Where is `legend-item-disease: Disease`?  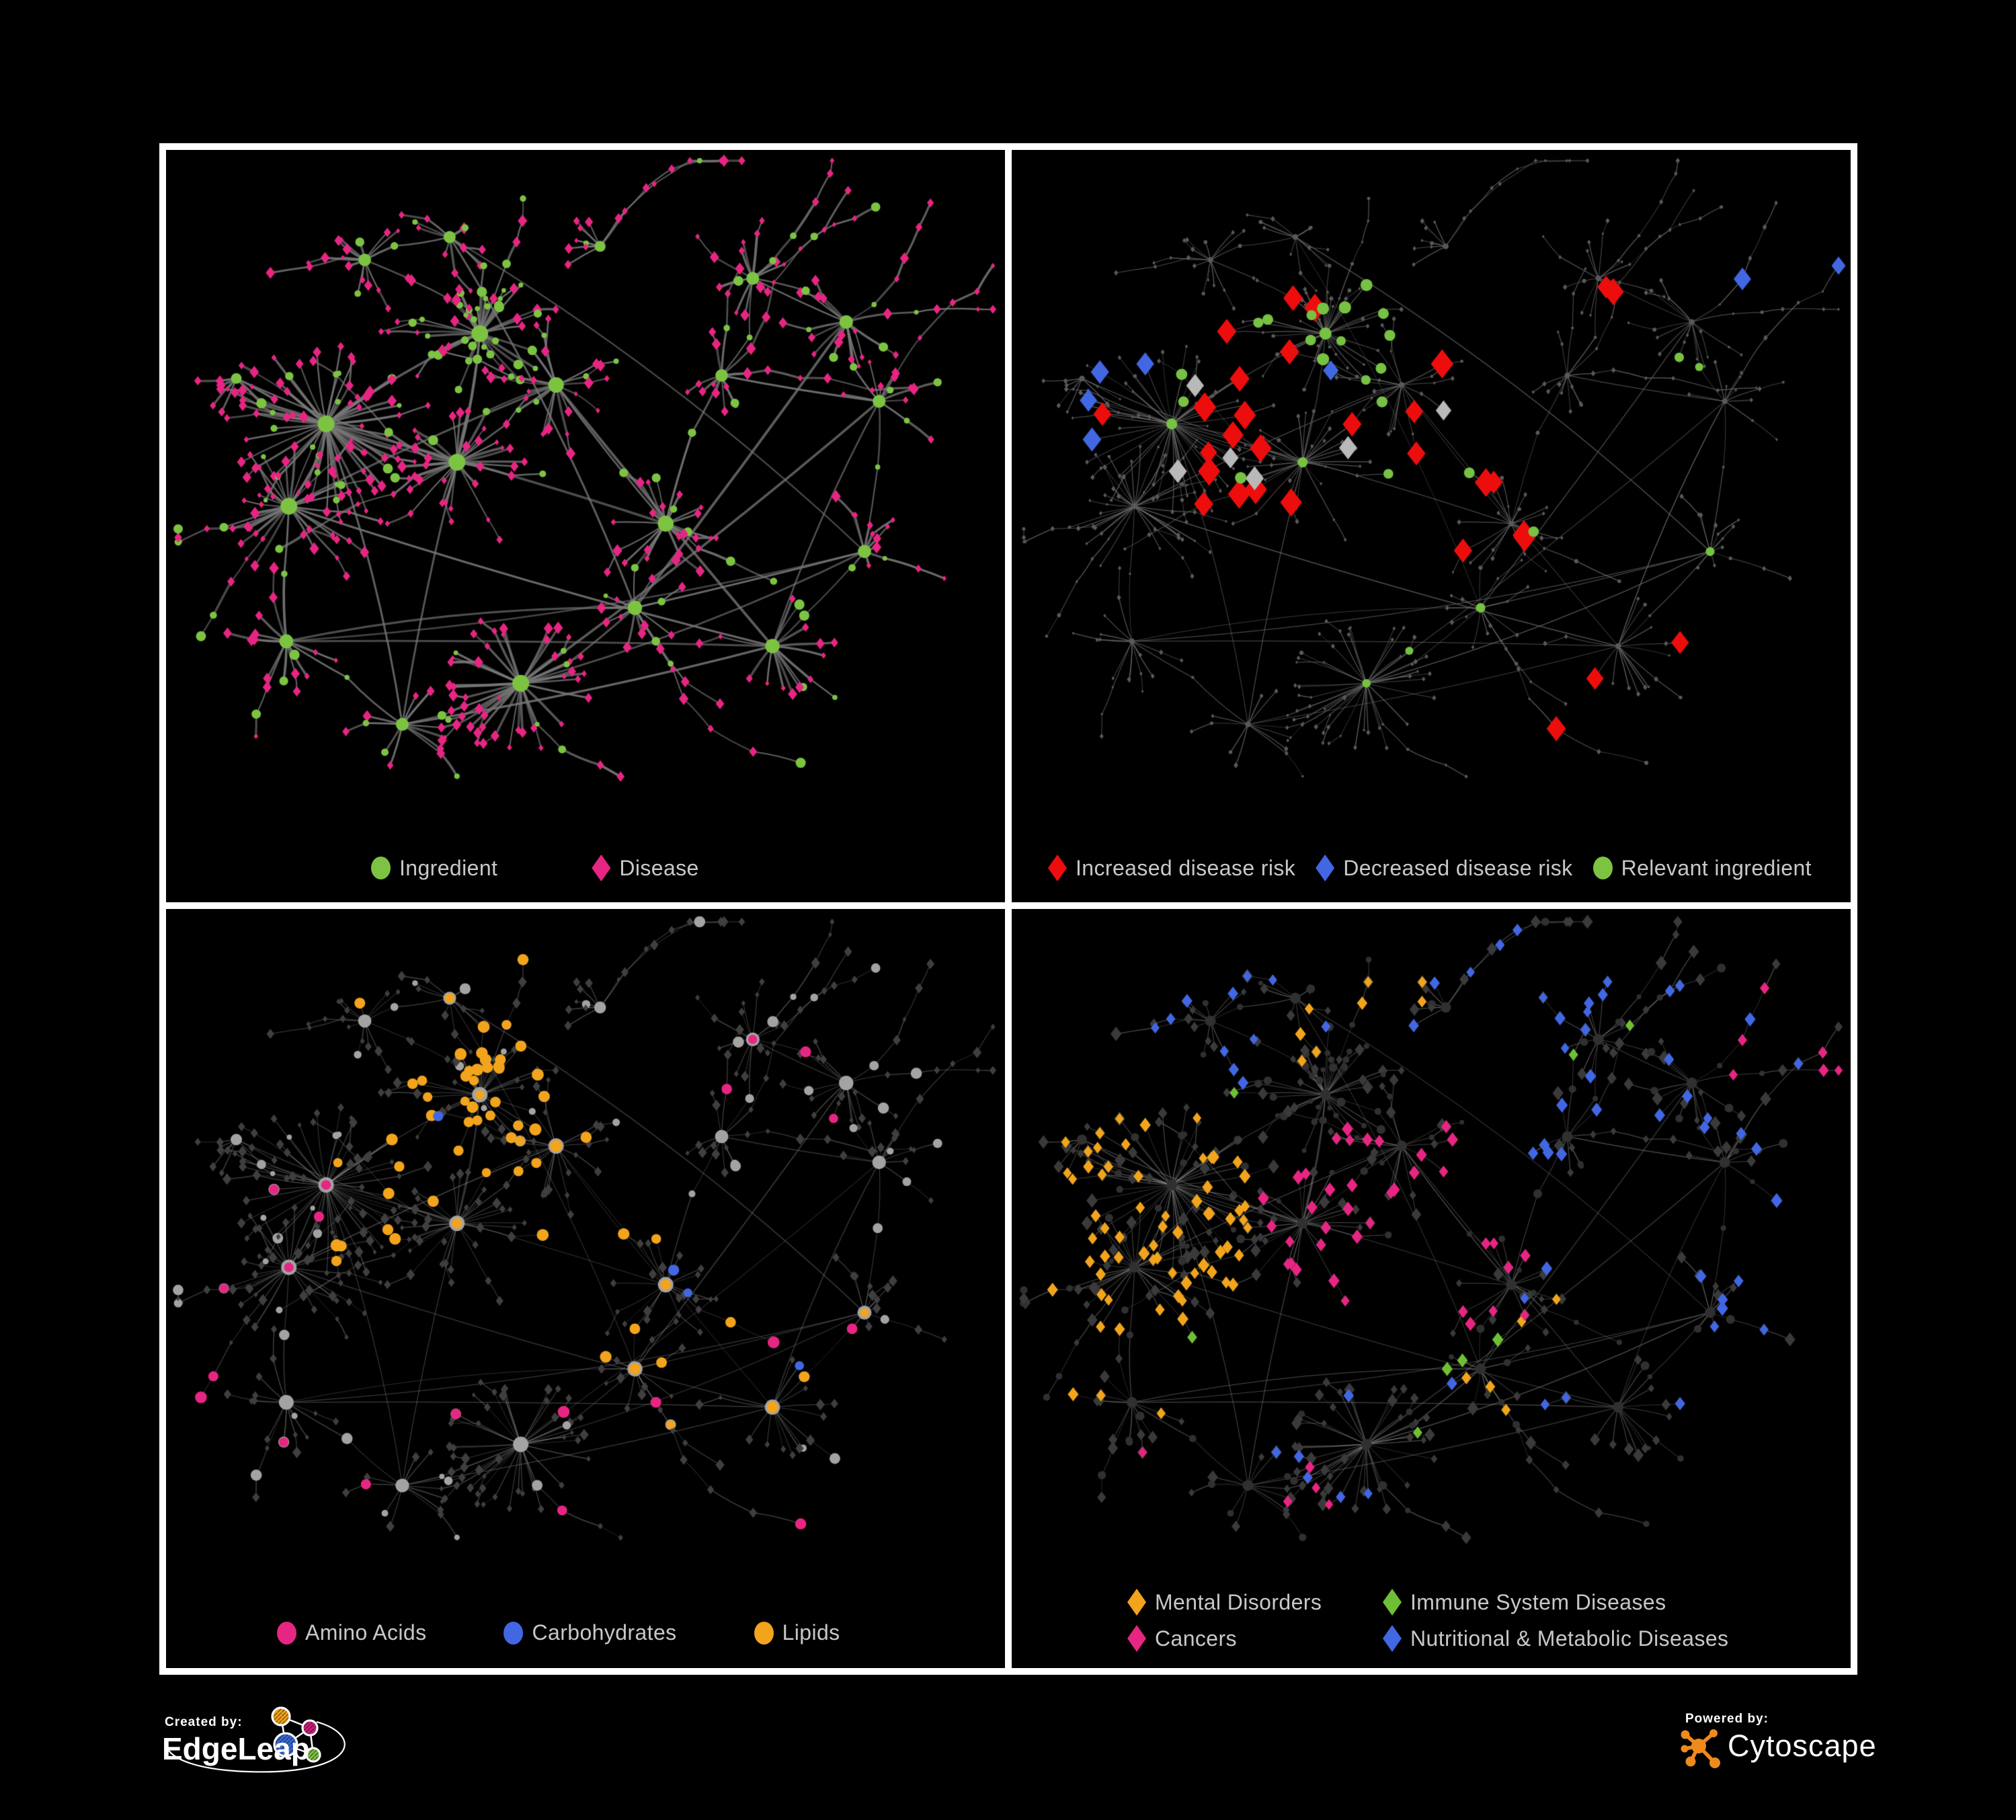 legend-item-disease: Disease is located at coordinates (645, 868).